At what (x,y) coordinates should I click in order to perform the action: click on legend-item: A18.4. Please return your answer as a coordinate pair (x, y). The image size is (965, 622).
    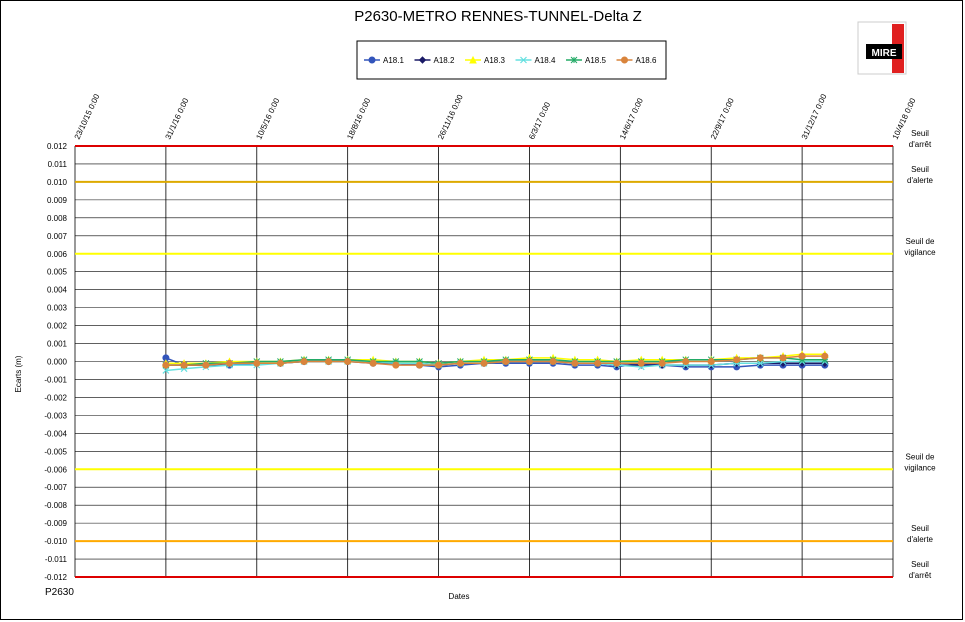
    Looking at the image, I should click on (535, 60).